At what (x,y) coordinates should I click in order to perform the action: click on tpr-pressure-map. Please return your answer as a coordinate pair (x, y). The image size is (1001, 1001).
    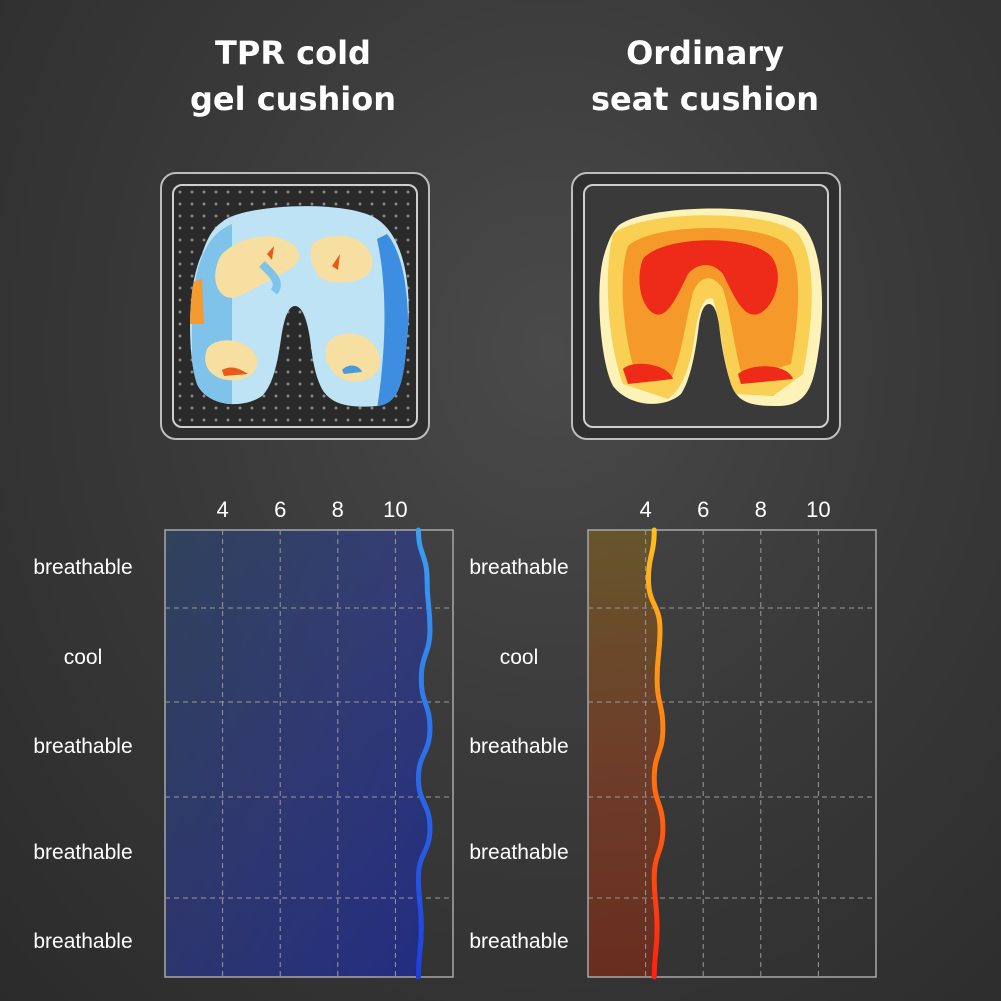
    Looking at the image, I should click on (299, 306).